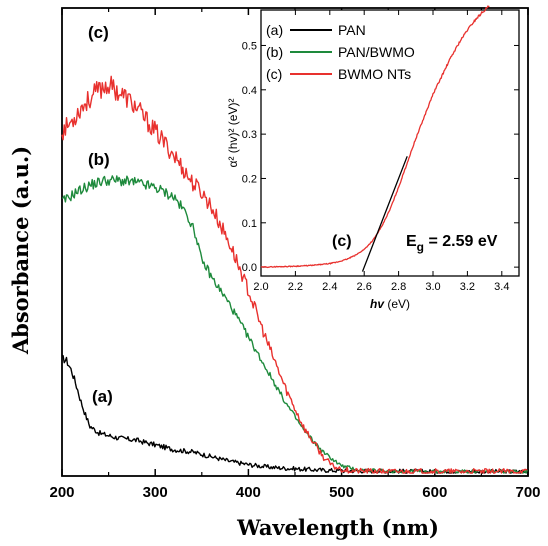 This screenshot has width=548, height=546. I want to click on inset-y-tick-label: 0.2, so click(249, 179).